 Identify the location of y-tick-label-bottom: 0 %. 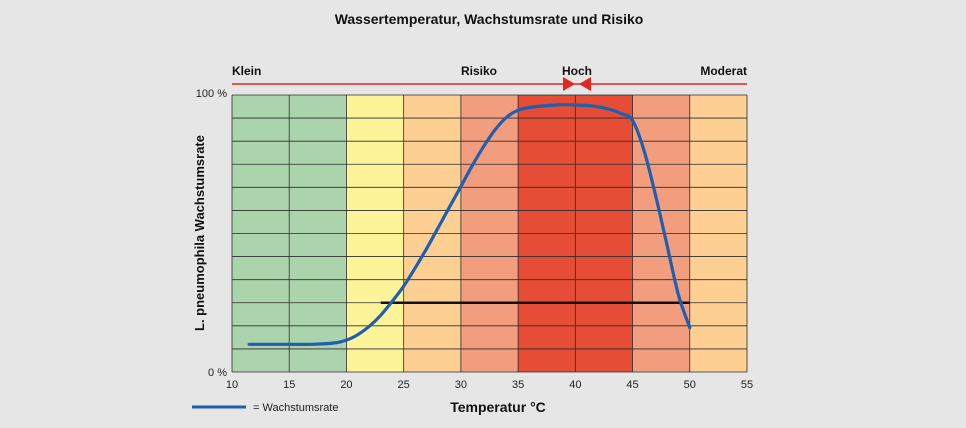
(217, 373).